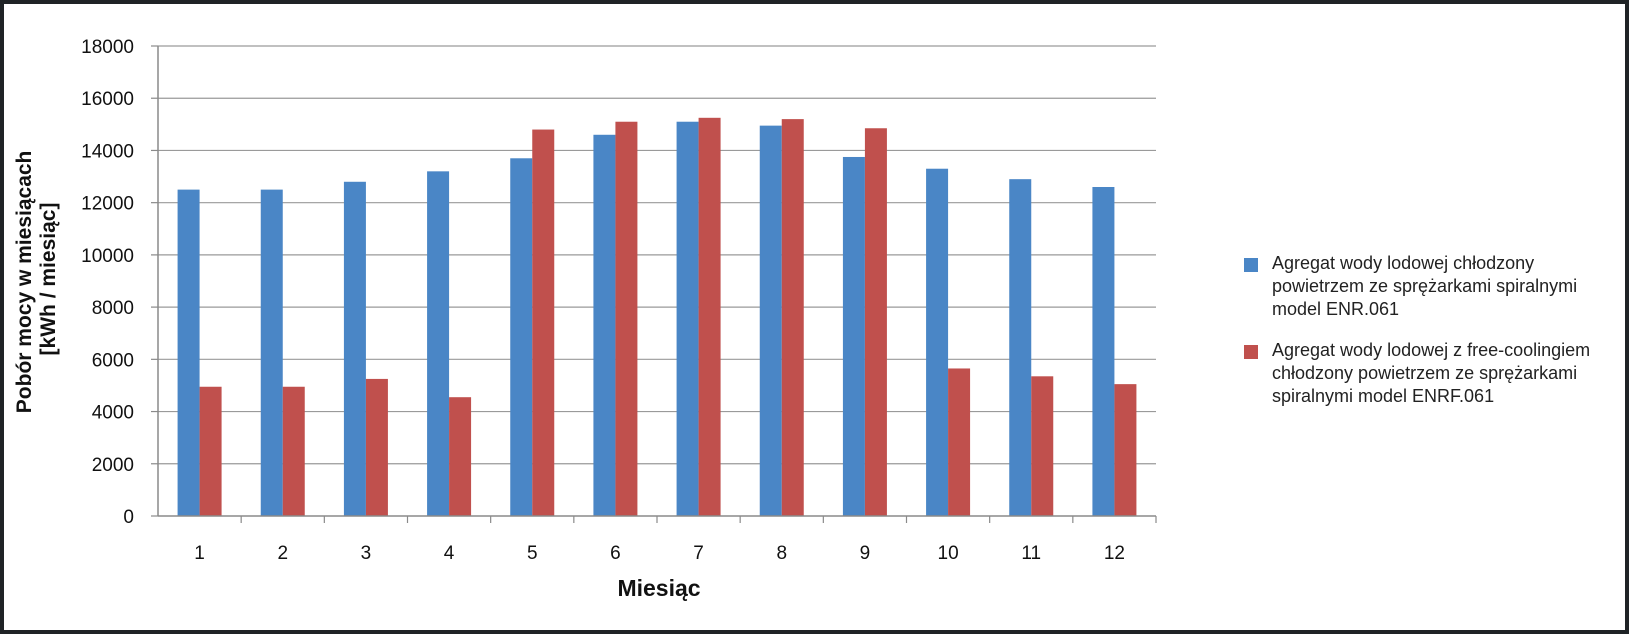 This screenshot has height=634, width=1629. Describe the element at coordinates (24, 282) in the screenshot. I see `y-axis-title-line-1: Pobór mocy w miesiącach` at that location.